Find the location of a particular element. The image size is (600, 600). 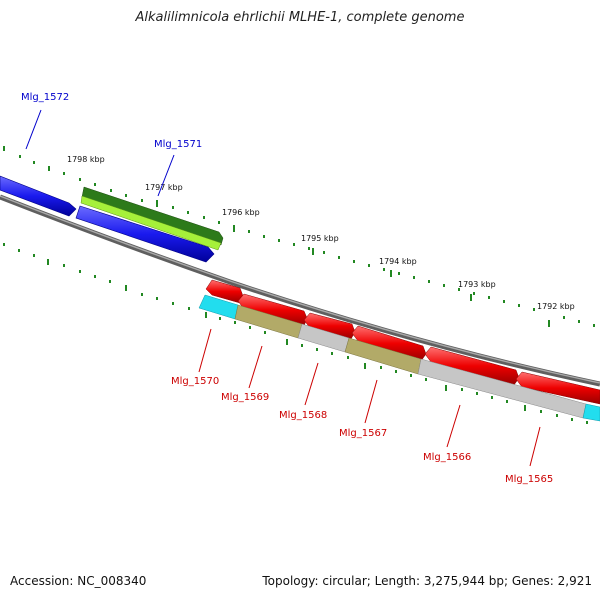

gene-label-mlg-1571: Mlg_1571 is located at coordinates (178, 144).